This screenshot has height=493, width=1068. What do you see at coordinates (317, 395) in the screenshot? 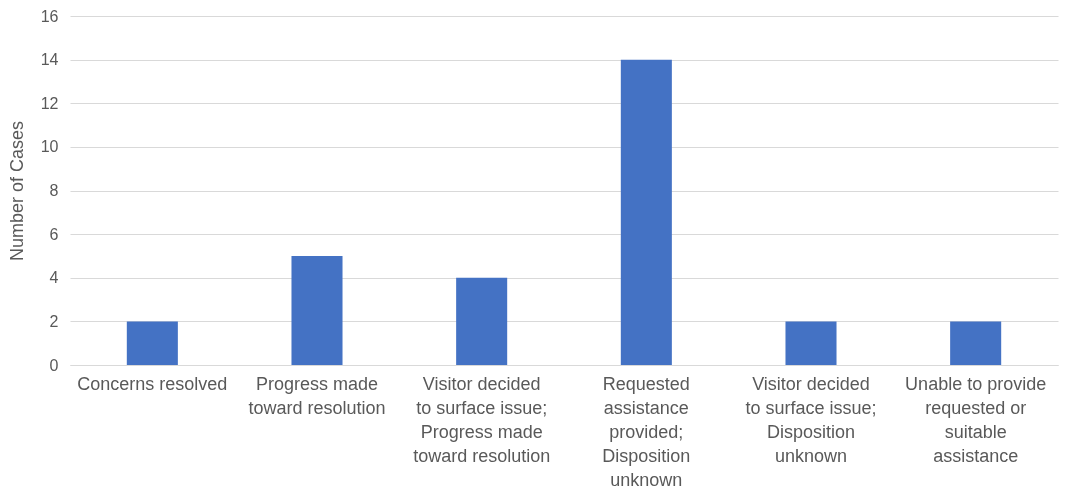
I see `x-tick-label: Progress made toward resolution` at bounding box center [317, 395].